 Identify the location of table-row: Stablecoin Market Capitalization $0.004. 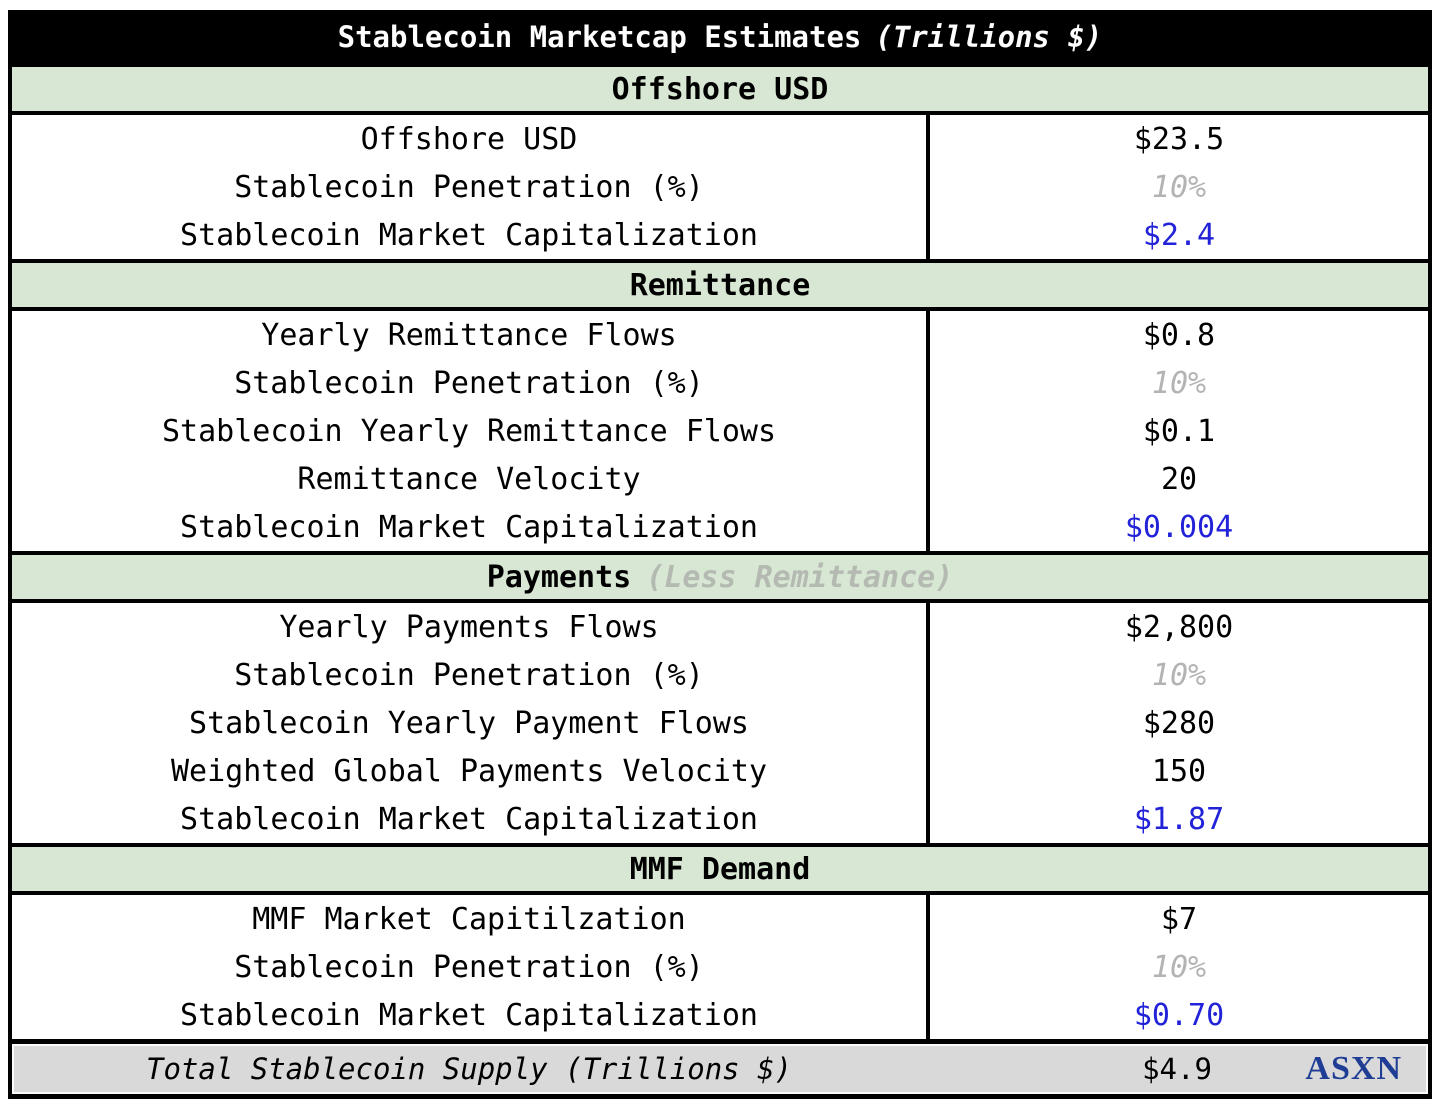
(720, 527).